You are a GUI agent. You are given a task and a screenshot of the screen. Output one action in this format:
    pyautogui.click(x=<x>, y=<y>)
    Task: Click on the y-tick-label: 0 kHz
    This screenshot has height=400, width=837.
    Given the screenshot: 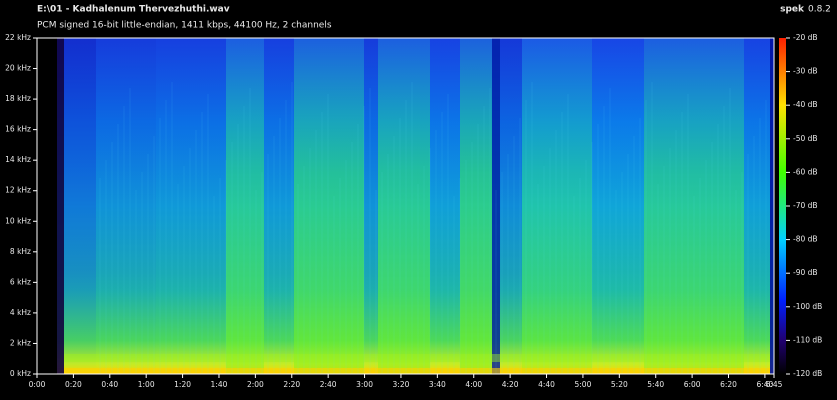 What is the action you would take?
    pyautogui.click(x=20, y=373)
    